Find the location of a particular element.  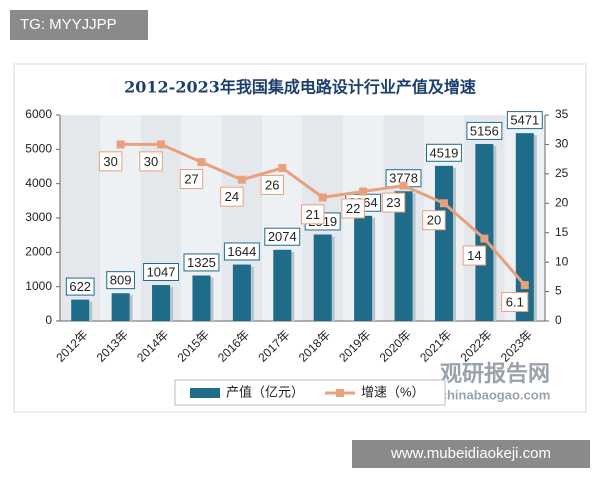

bar-value-label: 1325 is located at coordinates (201, 262).